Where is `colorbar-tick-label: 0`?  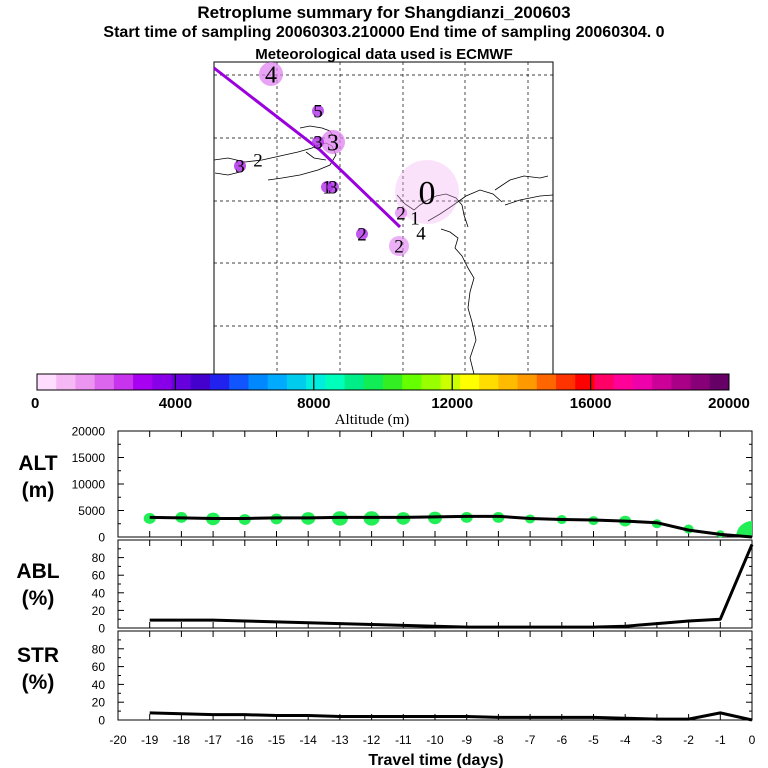
colorbar-tick-label: 0 is located at coordinates (35, 403).